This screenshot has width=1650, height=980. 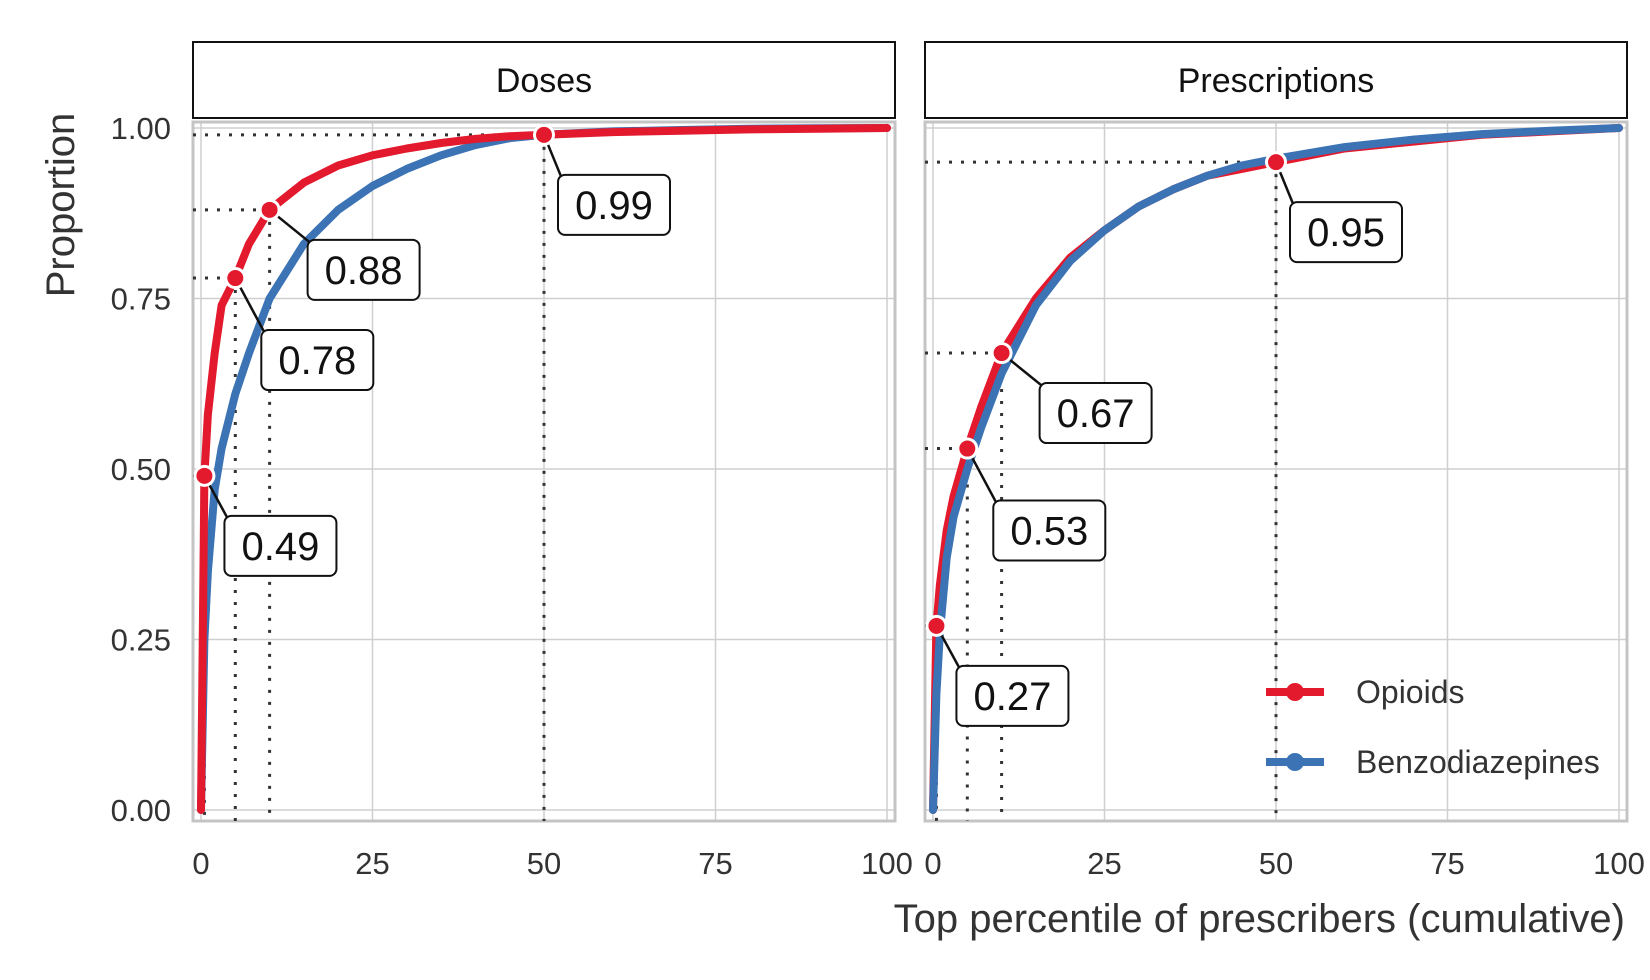 I want to click on y-tick-label: 0.00, so click(x=141, y=810).